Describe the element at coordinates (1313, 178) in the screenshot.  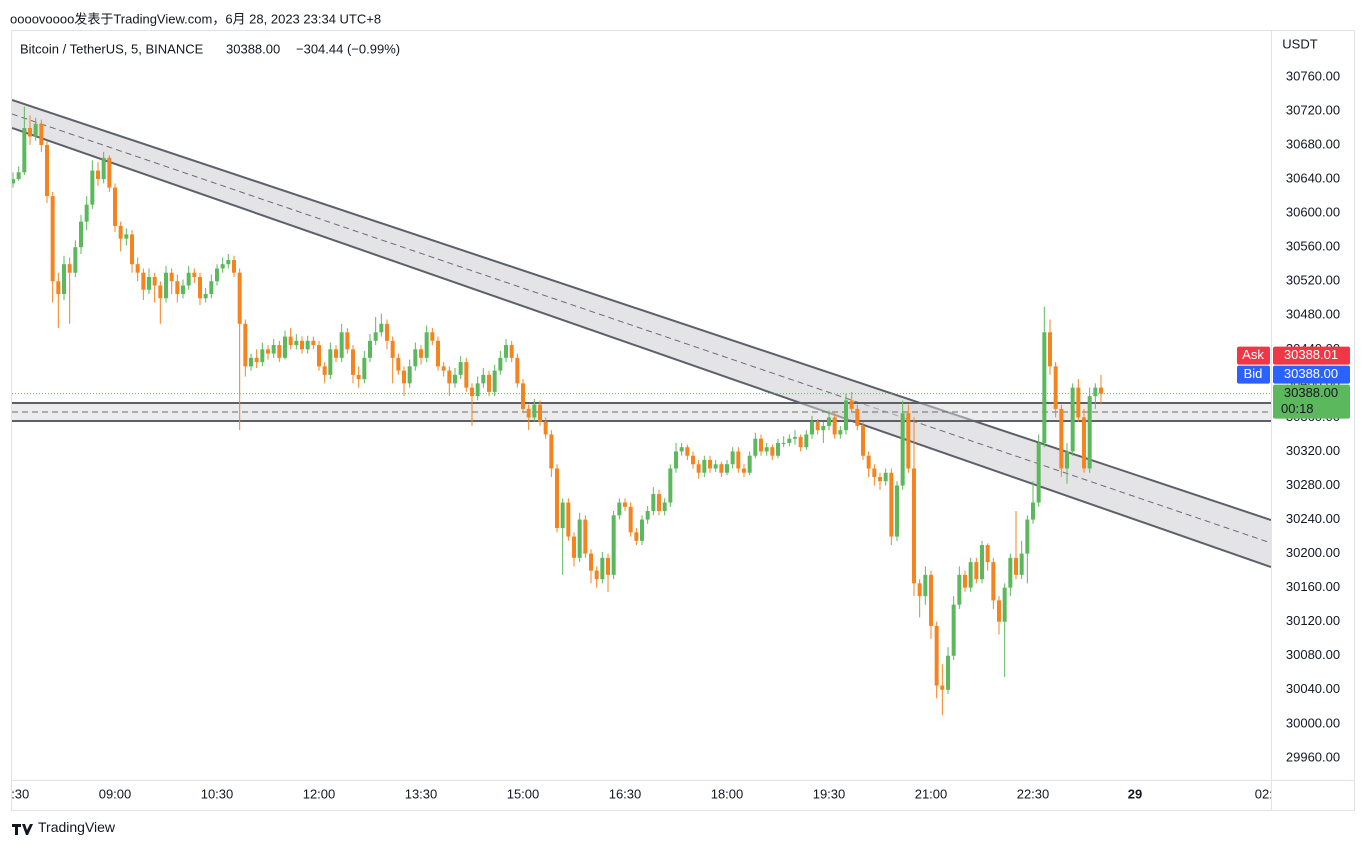
I see `y-tick-label: 30640.00` at that location.